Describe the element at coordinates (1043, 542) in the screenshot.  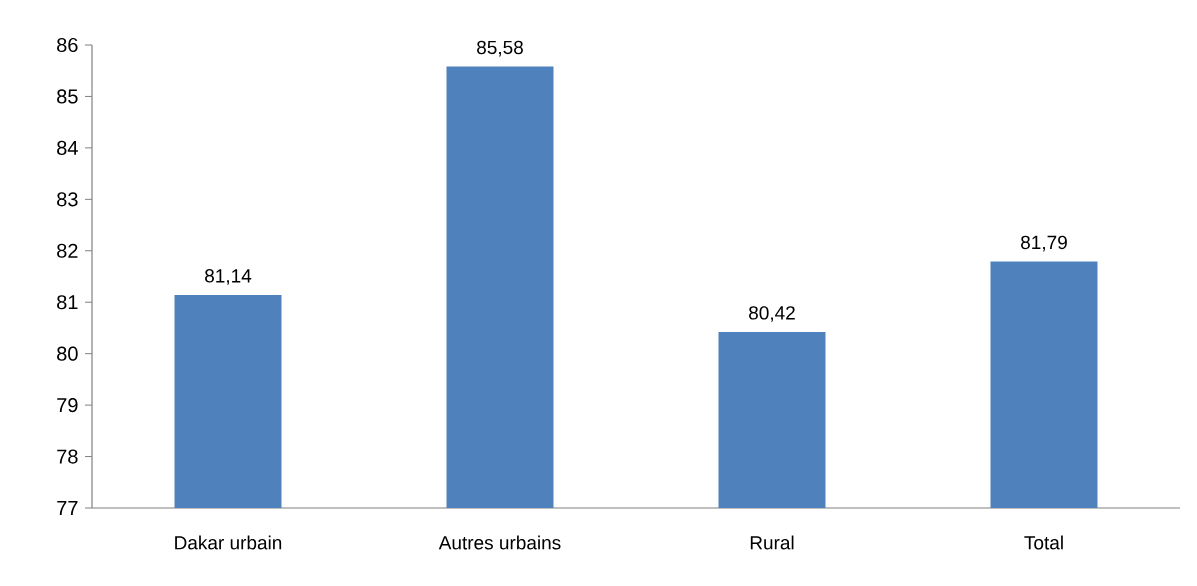
I see `x-tick-label: Total` at that location.